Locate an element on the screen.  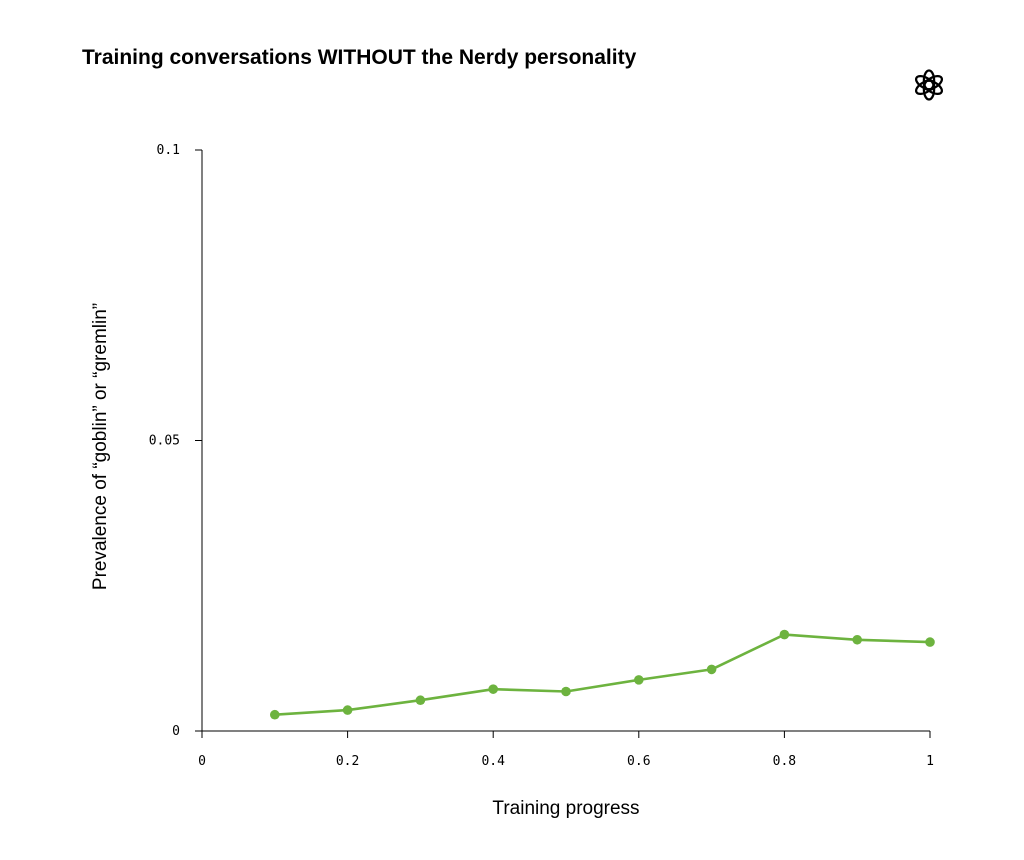
chart-series is located at coordinates (602, 674).